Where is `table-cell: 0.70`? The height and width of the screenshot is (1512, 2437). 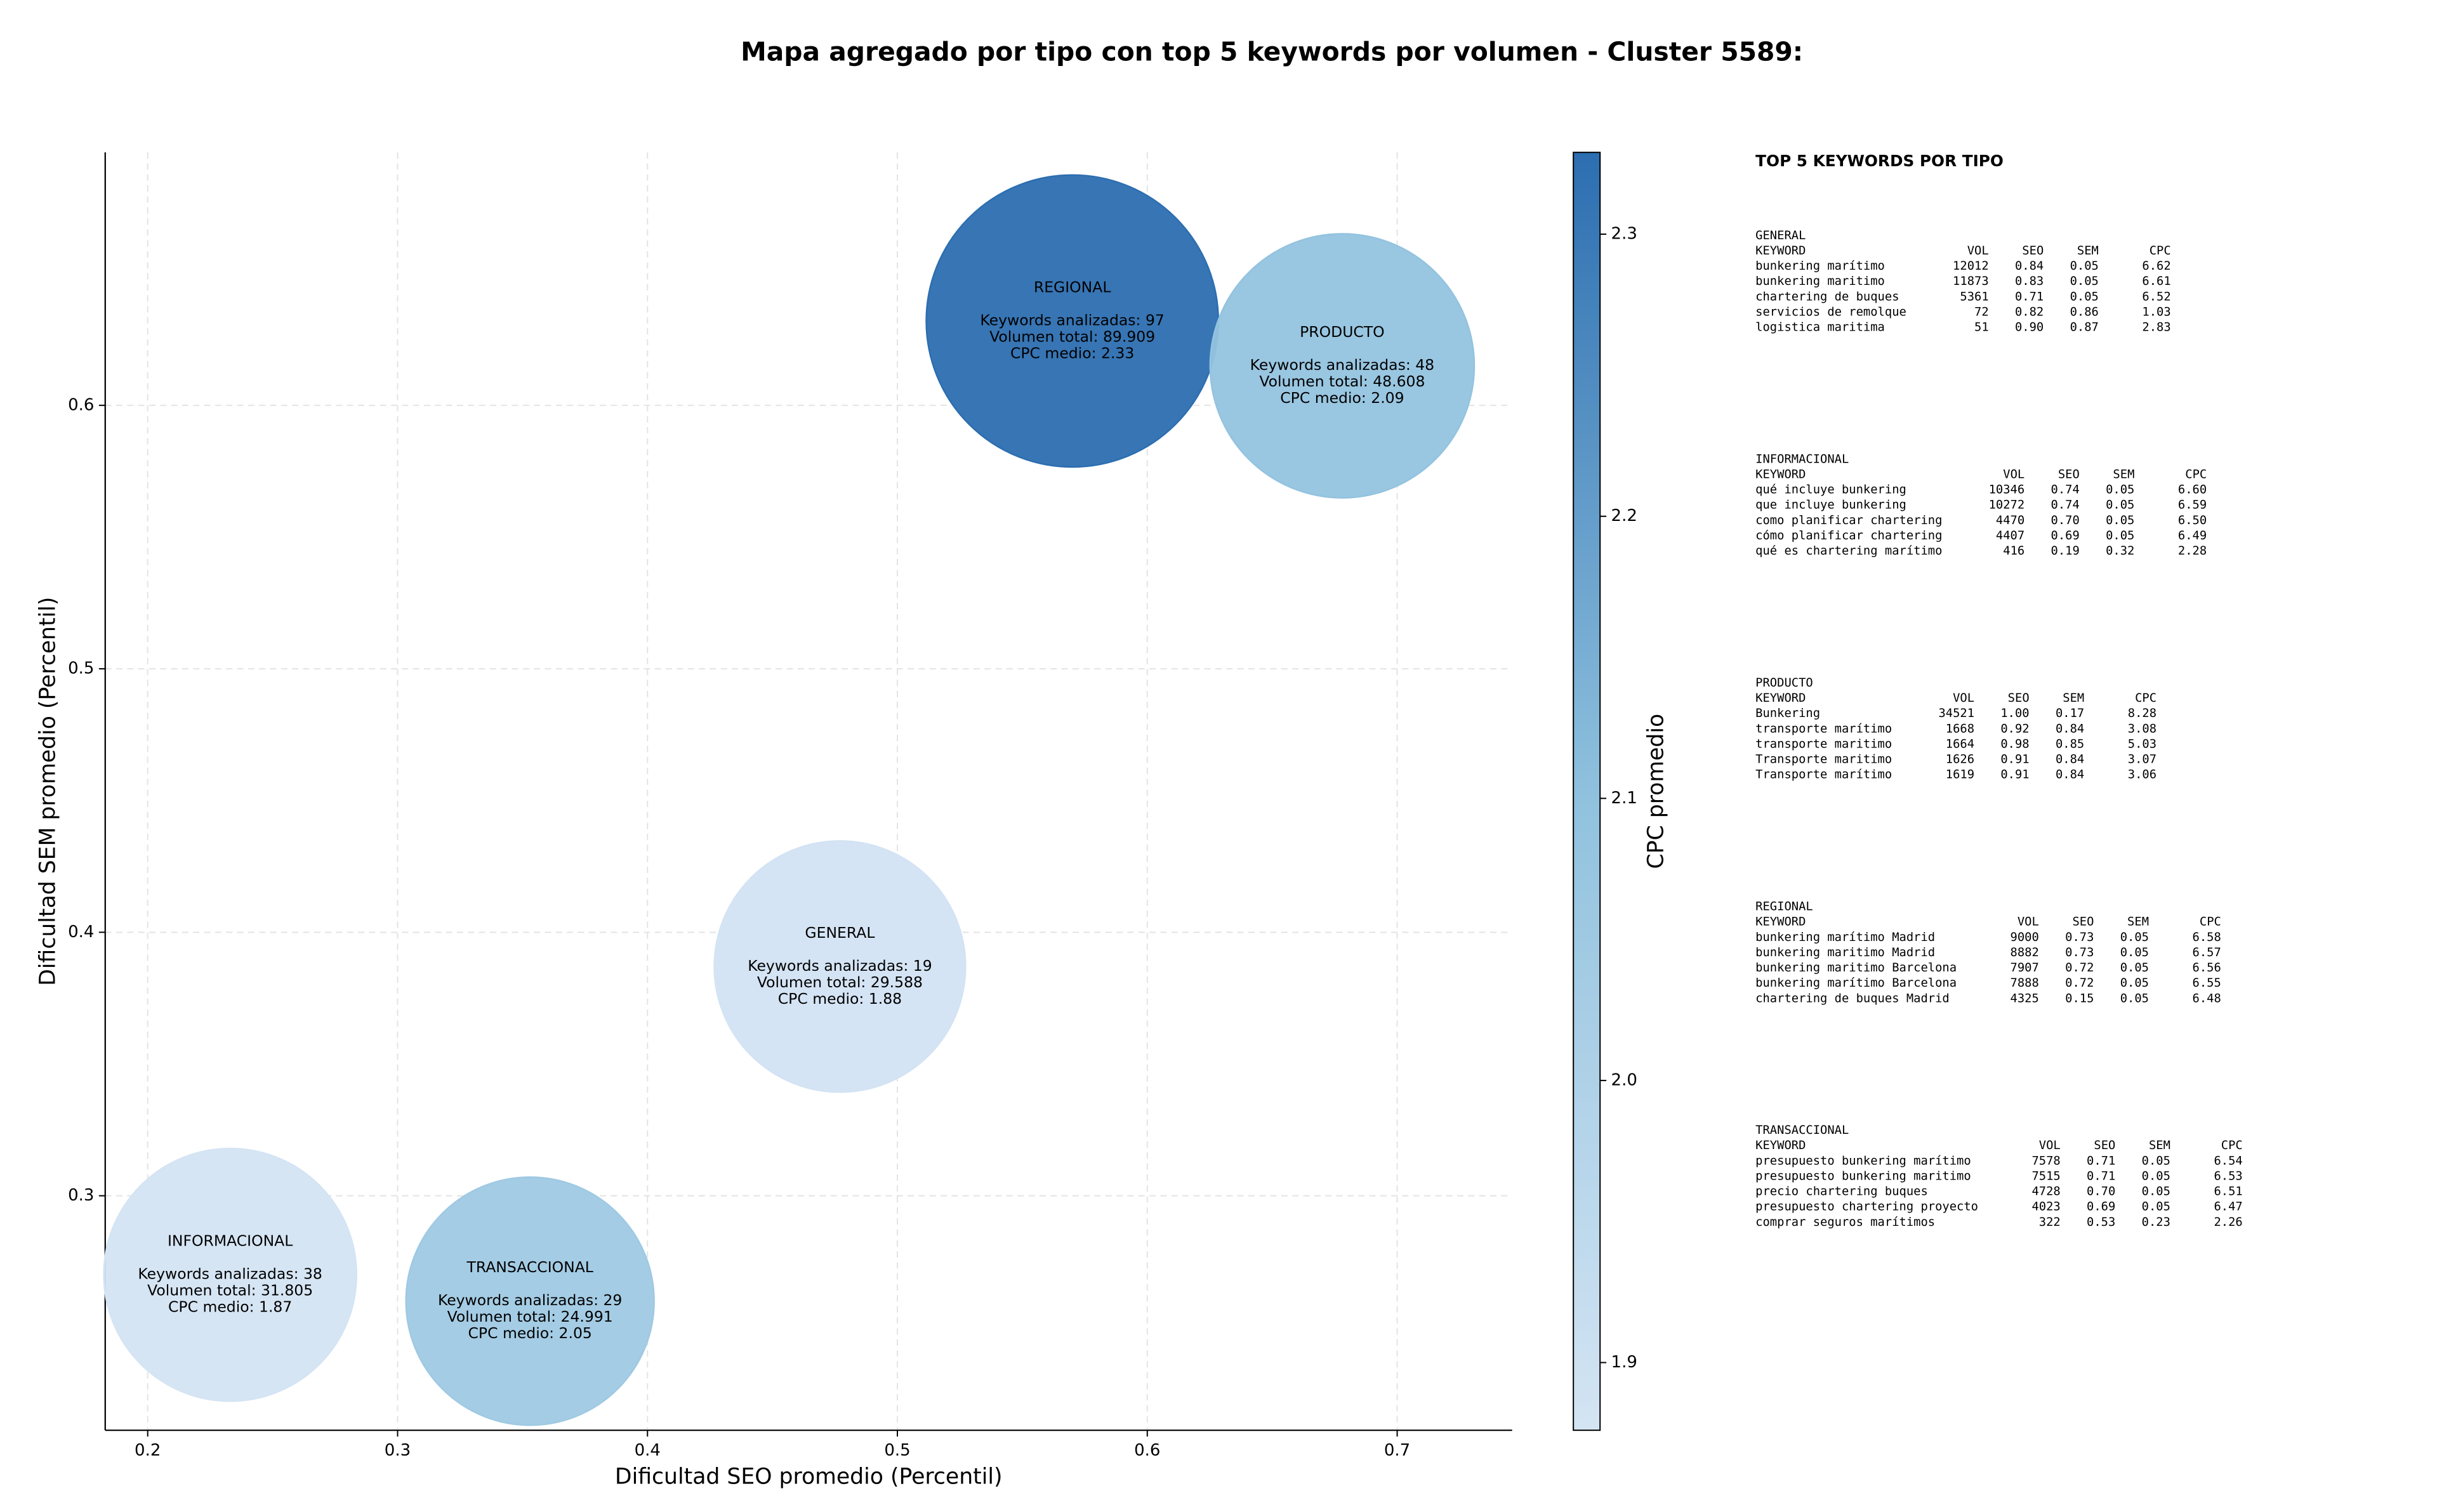
table-cell: 0.70 is located at coordinates (2101, 1192).